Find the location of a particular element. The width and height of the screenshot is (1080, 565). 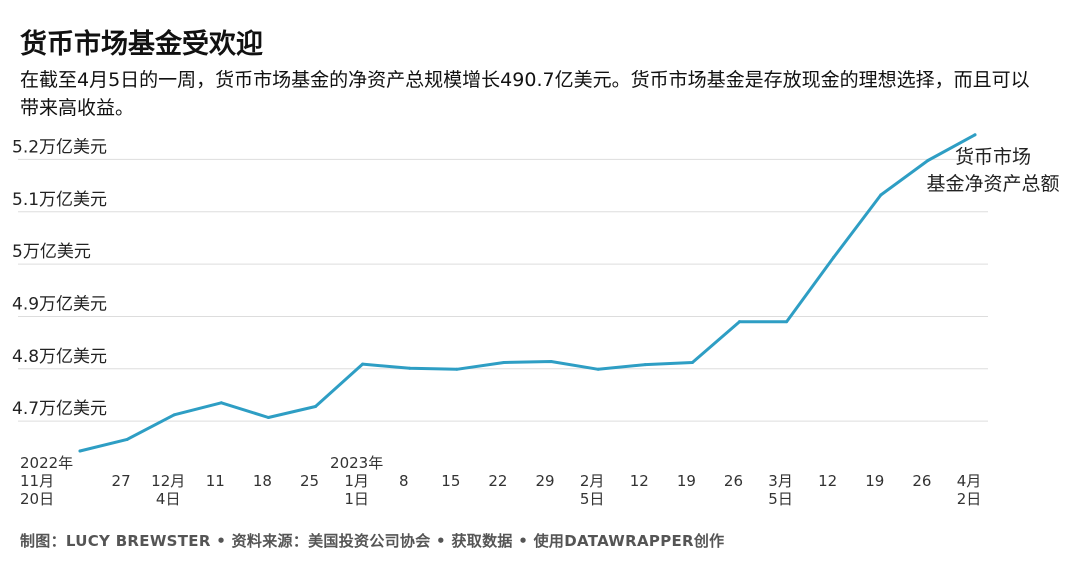

x-tick-label: 11月 is located at coordinates (37, 481).